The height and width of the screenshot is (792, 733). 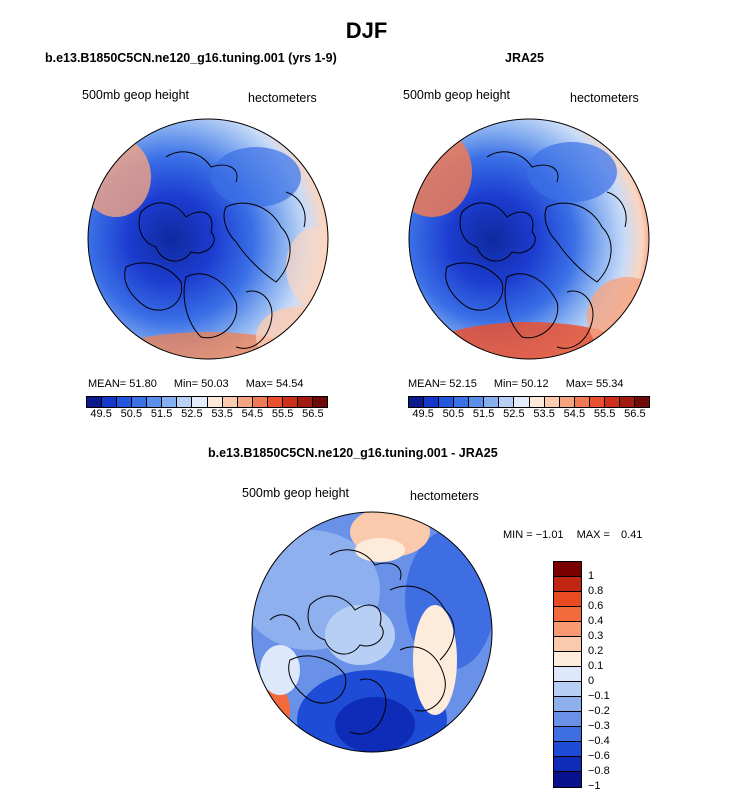 What do you see at coordinates (107, 384) in the screenshot?
I see `model-mean-label: MEAN=` at bounding box center [107, 384].